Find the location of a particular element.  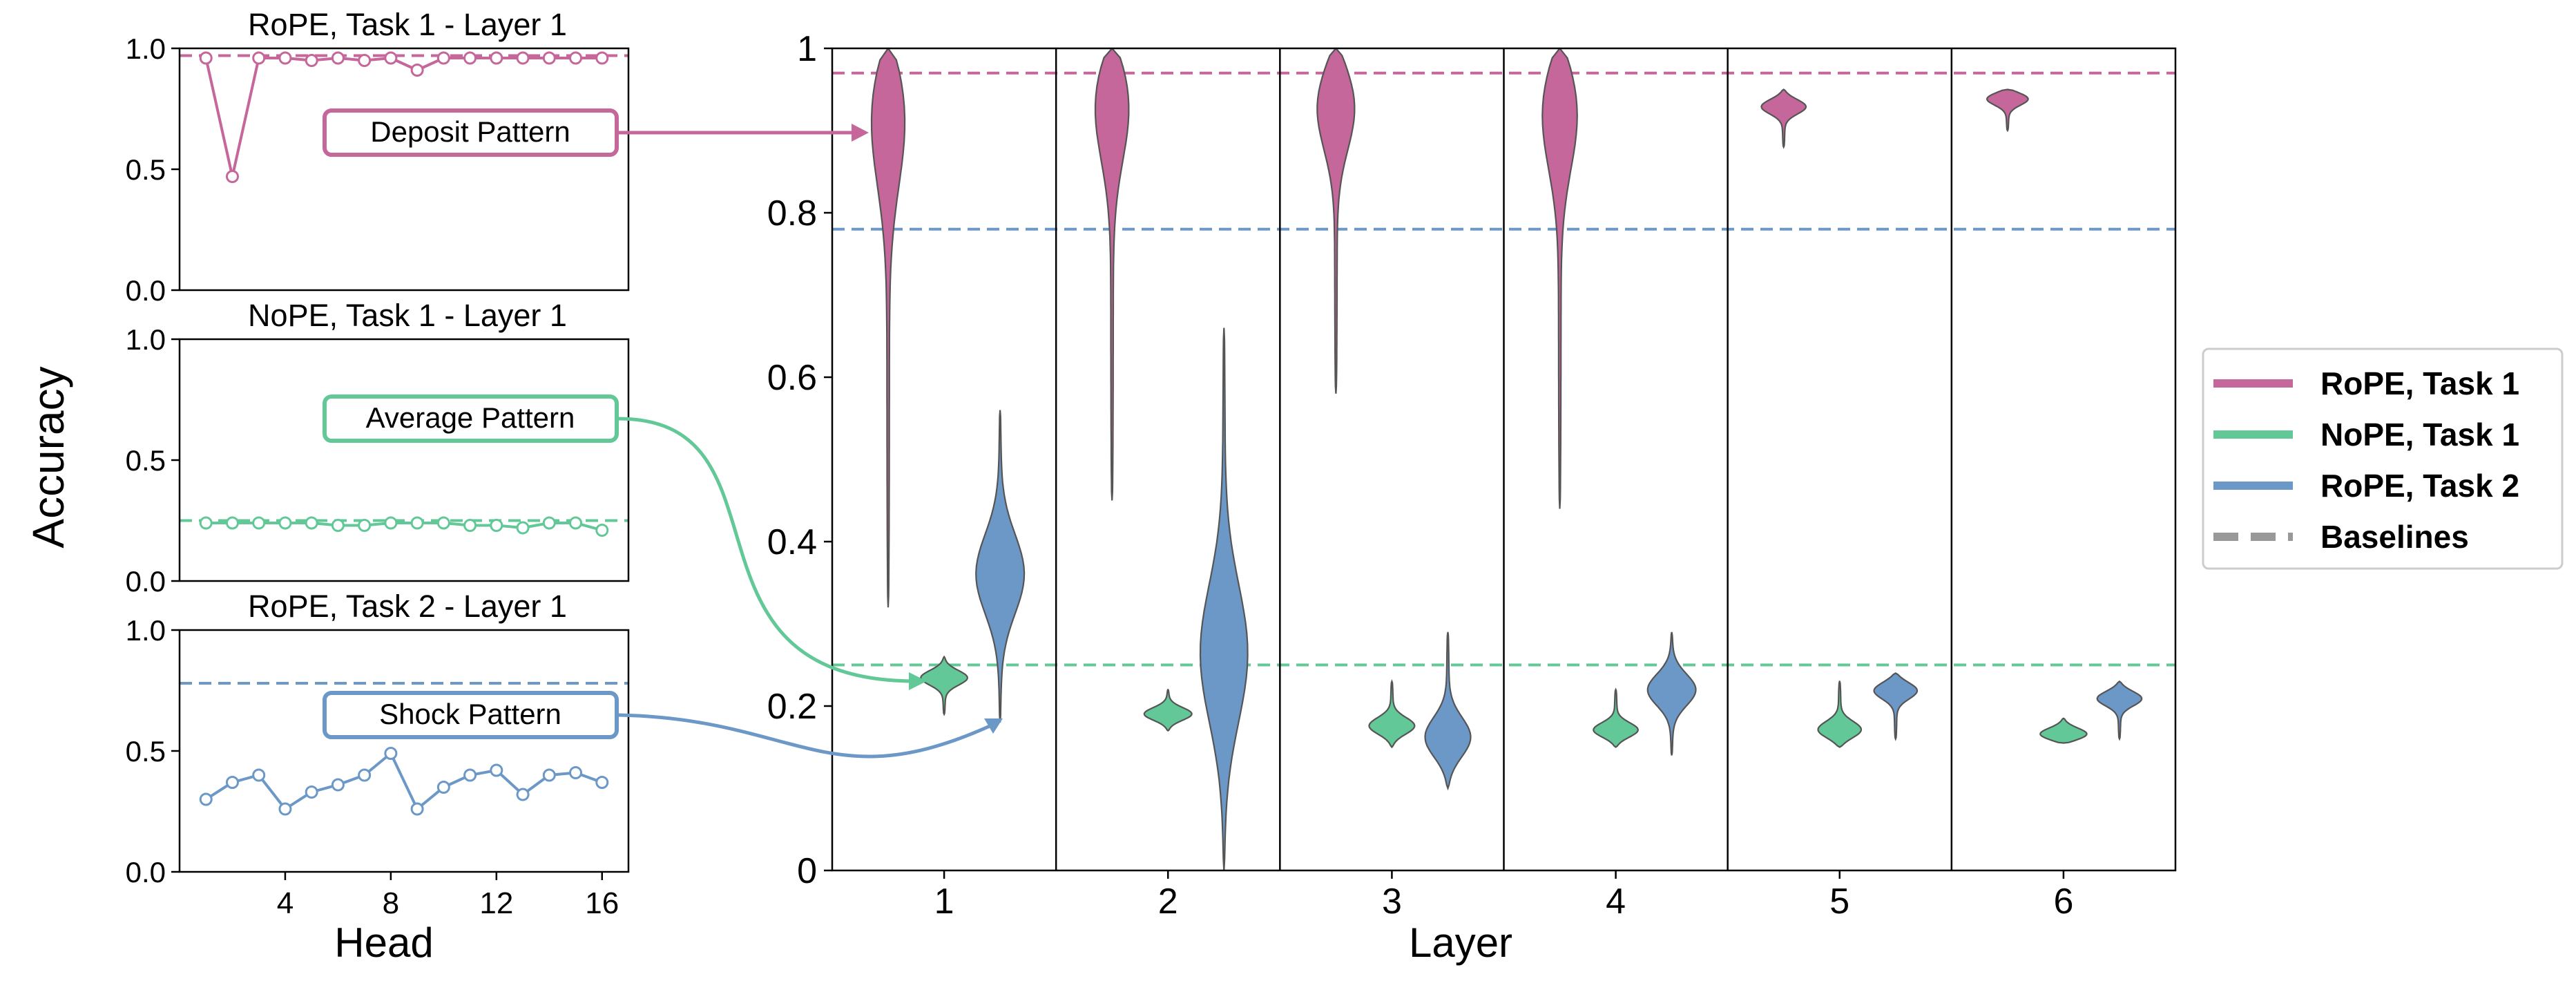

panel-rope-task2: 0.0 0.5 1.0 4 8 12 16 is located at coordinates (378, 767).